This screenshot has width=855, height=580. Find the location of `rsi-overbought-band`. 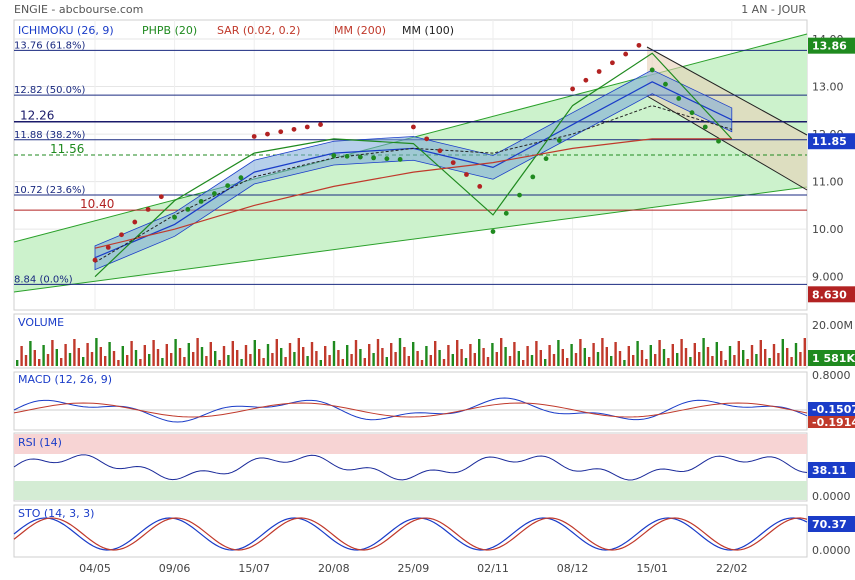

rsi-overbought-band is located at coordinates (410, 444).